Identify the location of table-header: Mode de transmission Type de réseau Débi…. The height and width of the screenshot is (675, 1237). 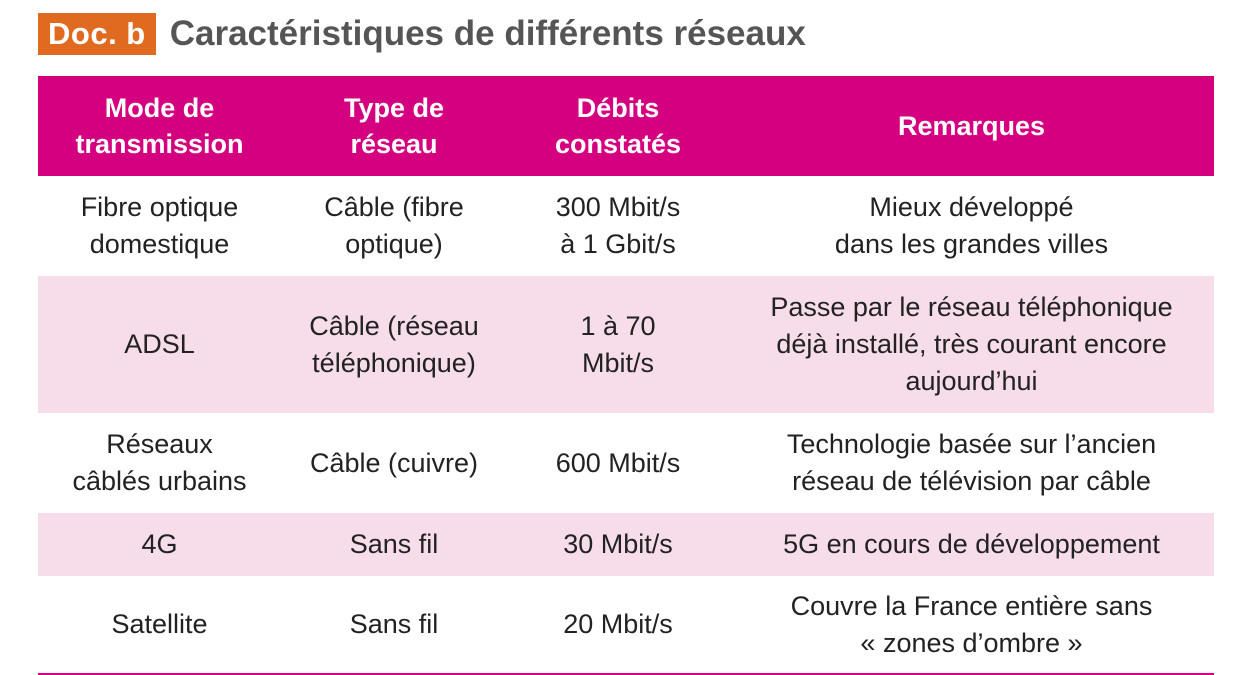
(626, 126).